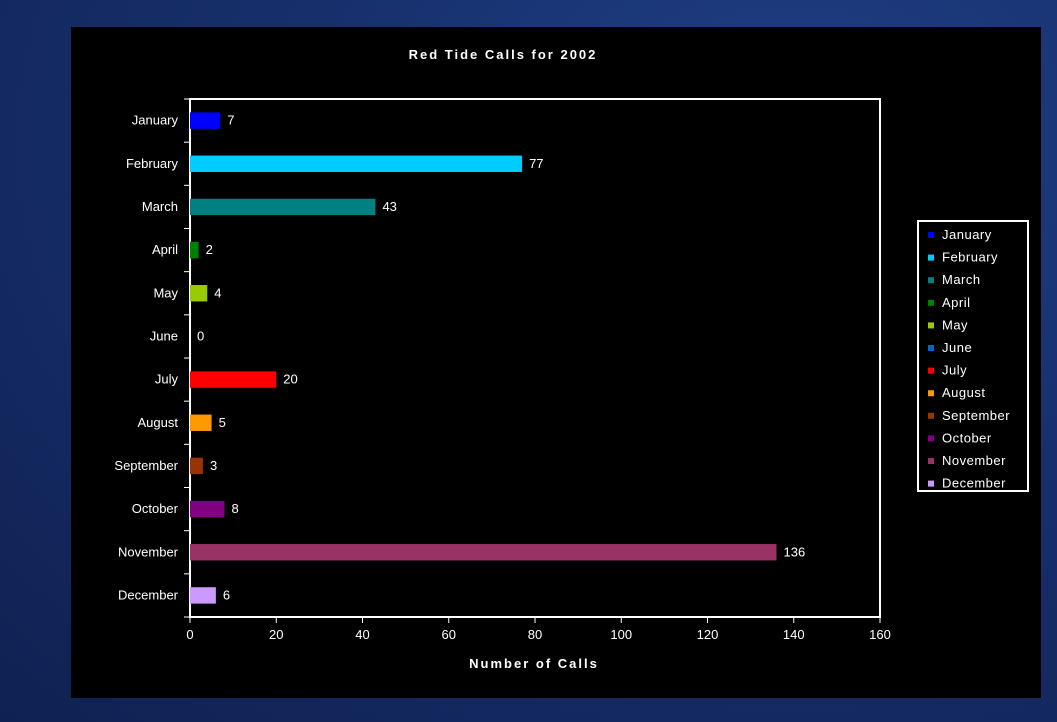 The image size is (1057, 722). What do you see at coordinates (213, 465) in the screenshot?
I see `data-label: 3` at bounding box center [213, 465].